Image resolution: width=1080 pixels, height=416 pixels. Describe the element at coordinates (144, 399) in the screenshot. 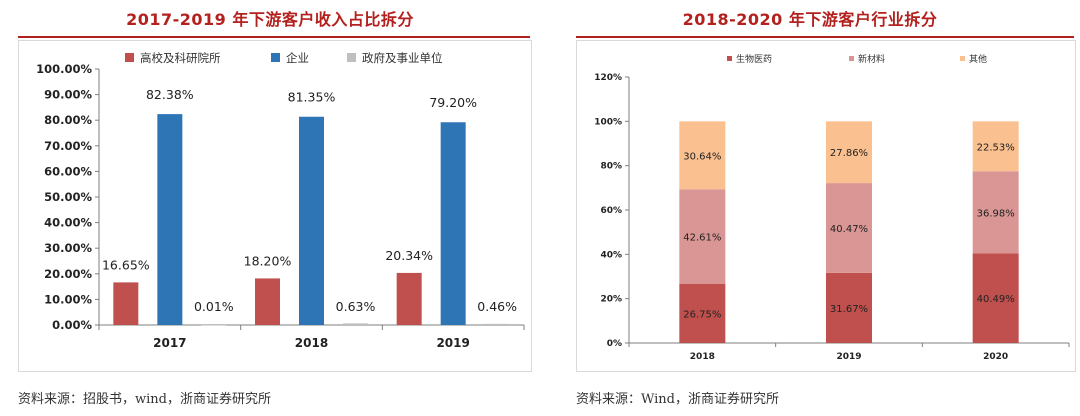

I see `left-source-note: 资料来源：招股书，wind，浙商证券研究所` at that location.